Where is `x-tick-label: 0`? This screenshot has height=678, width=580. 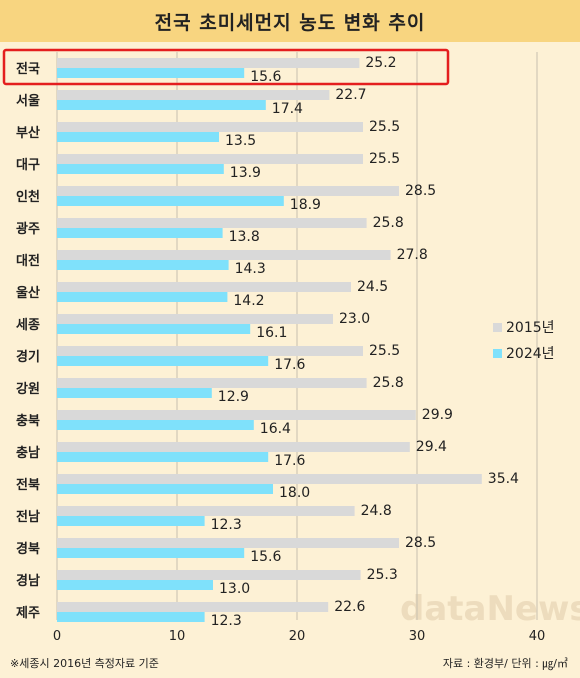 x-tick-label: 0 is located at coordinates (57, 636).